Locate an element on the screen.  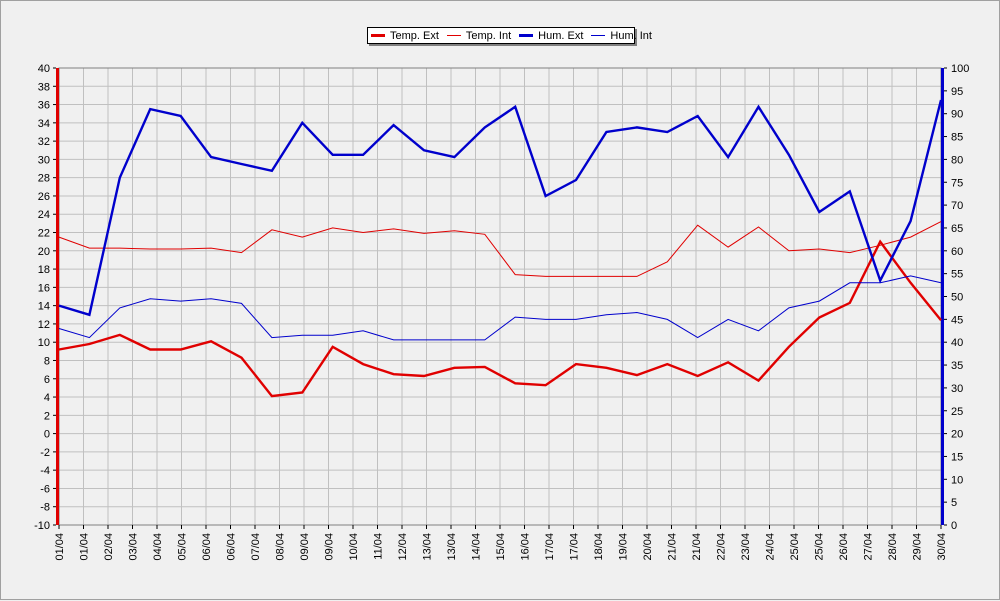
legend-item-temp-ext: Temp. Ext is located at coordinates (405, 36).